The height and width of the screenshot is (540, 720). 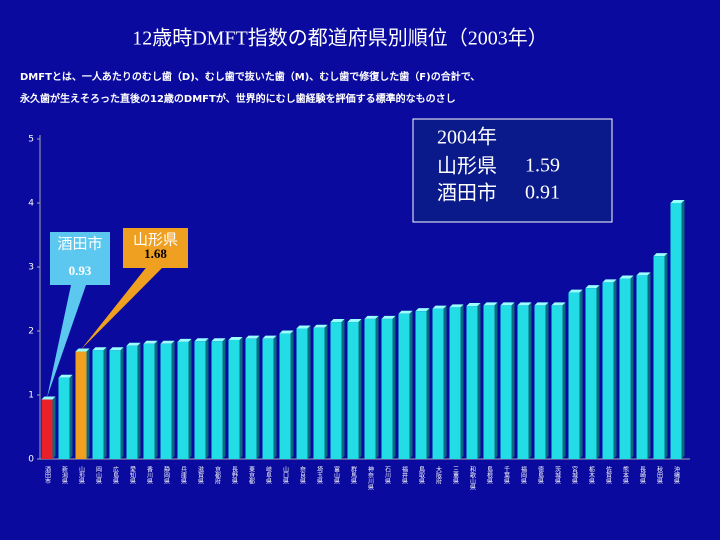 What do you see at coordinates (79, 244) in the screenshot?
I see `callout-label: 酒田市` at bounding box center [79, 244].